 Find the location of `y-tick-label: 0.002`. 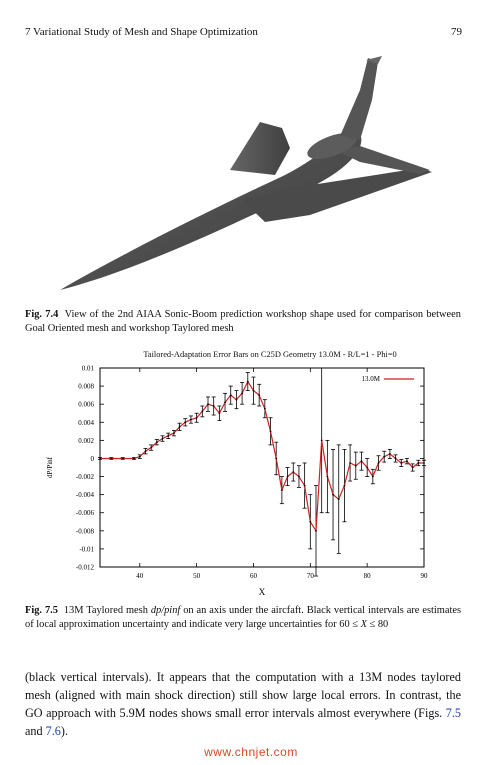

y-tick-label: 0.002 is located at coordinates (86, 441).